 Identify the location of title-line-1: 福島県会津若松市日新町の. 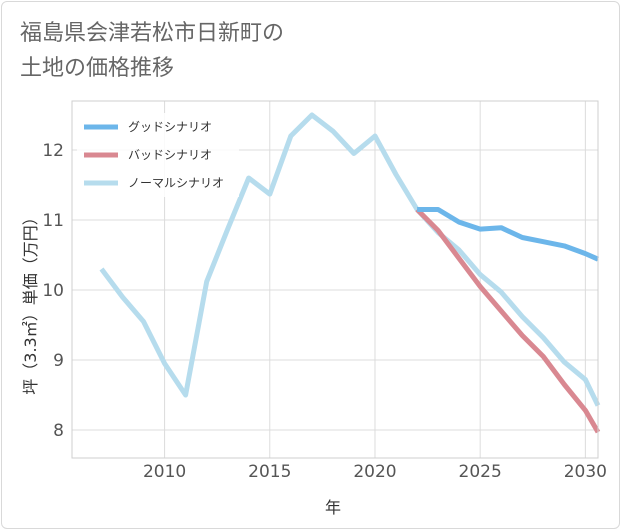
(152, 33).